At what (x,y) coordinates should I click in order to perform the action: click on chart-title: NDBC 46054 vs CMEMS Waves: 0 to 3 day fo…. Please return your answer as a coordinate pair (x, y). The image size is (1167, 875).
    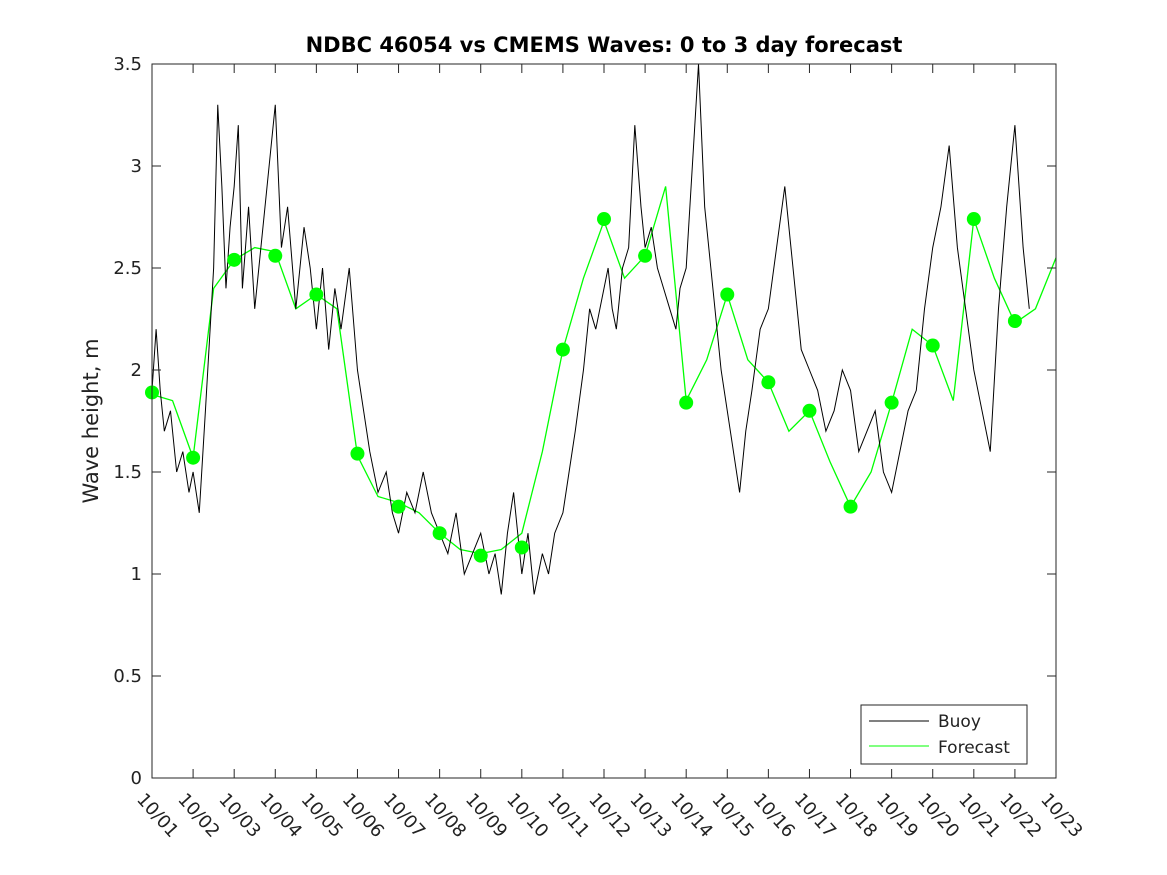
    Looking at the image, I should click on (604, 45).